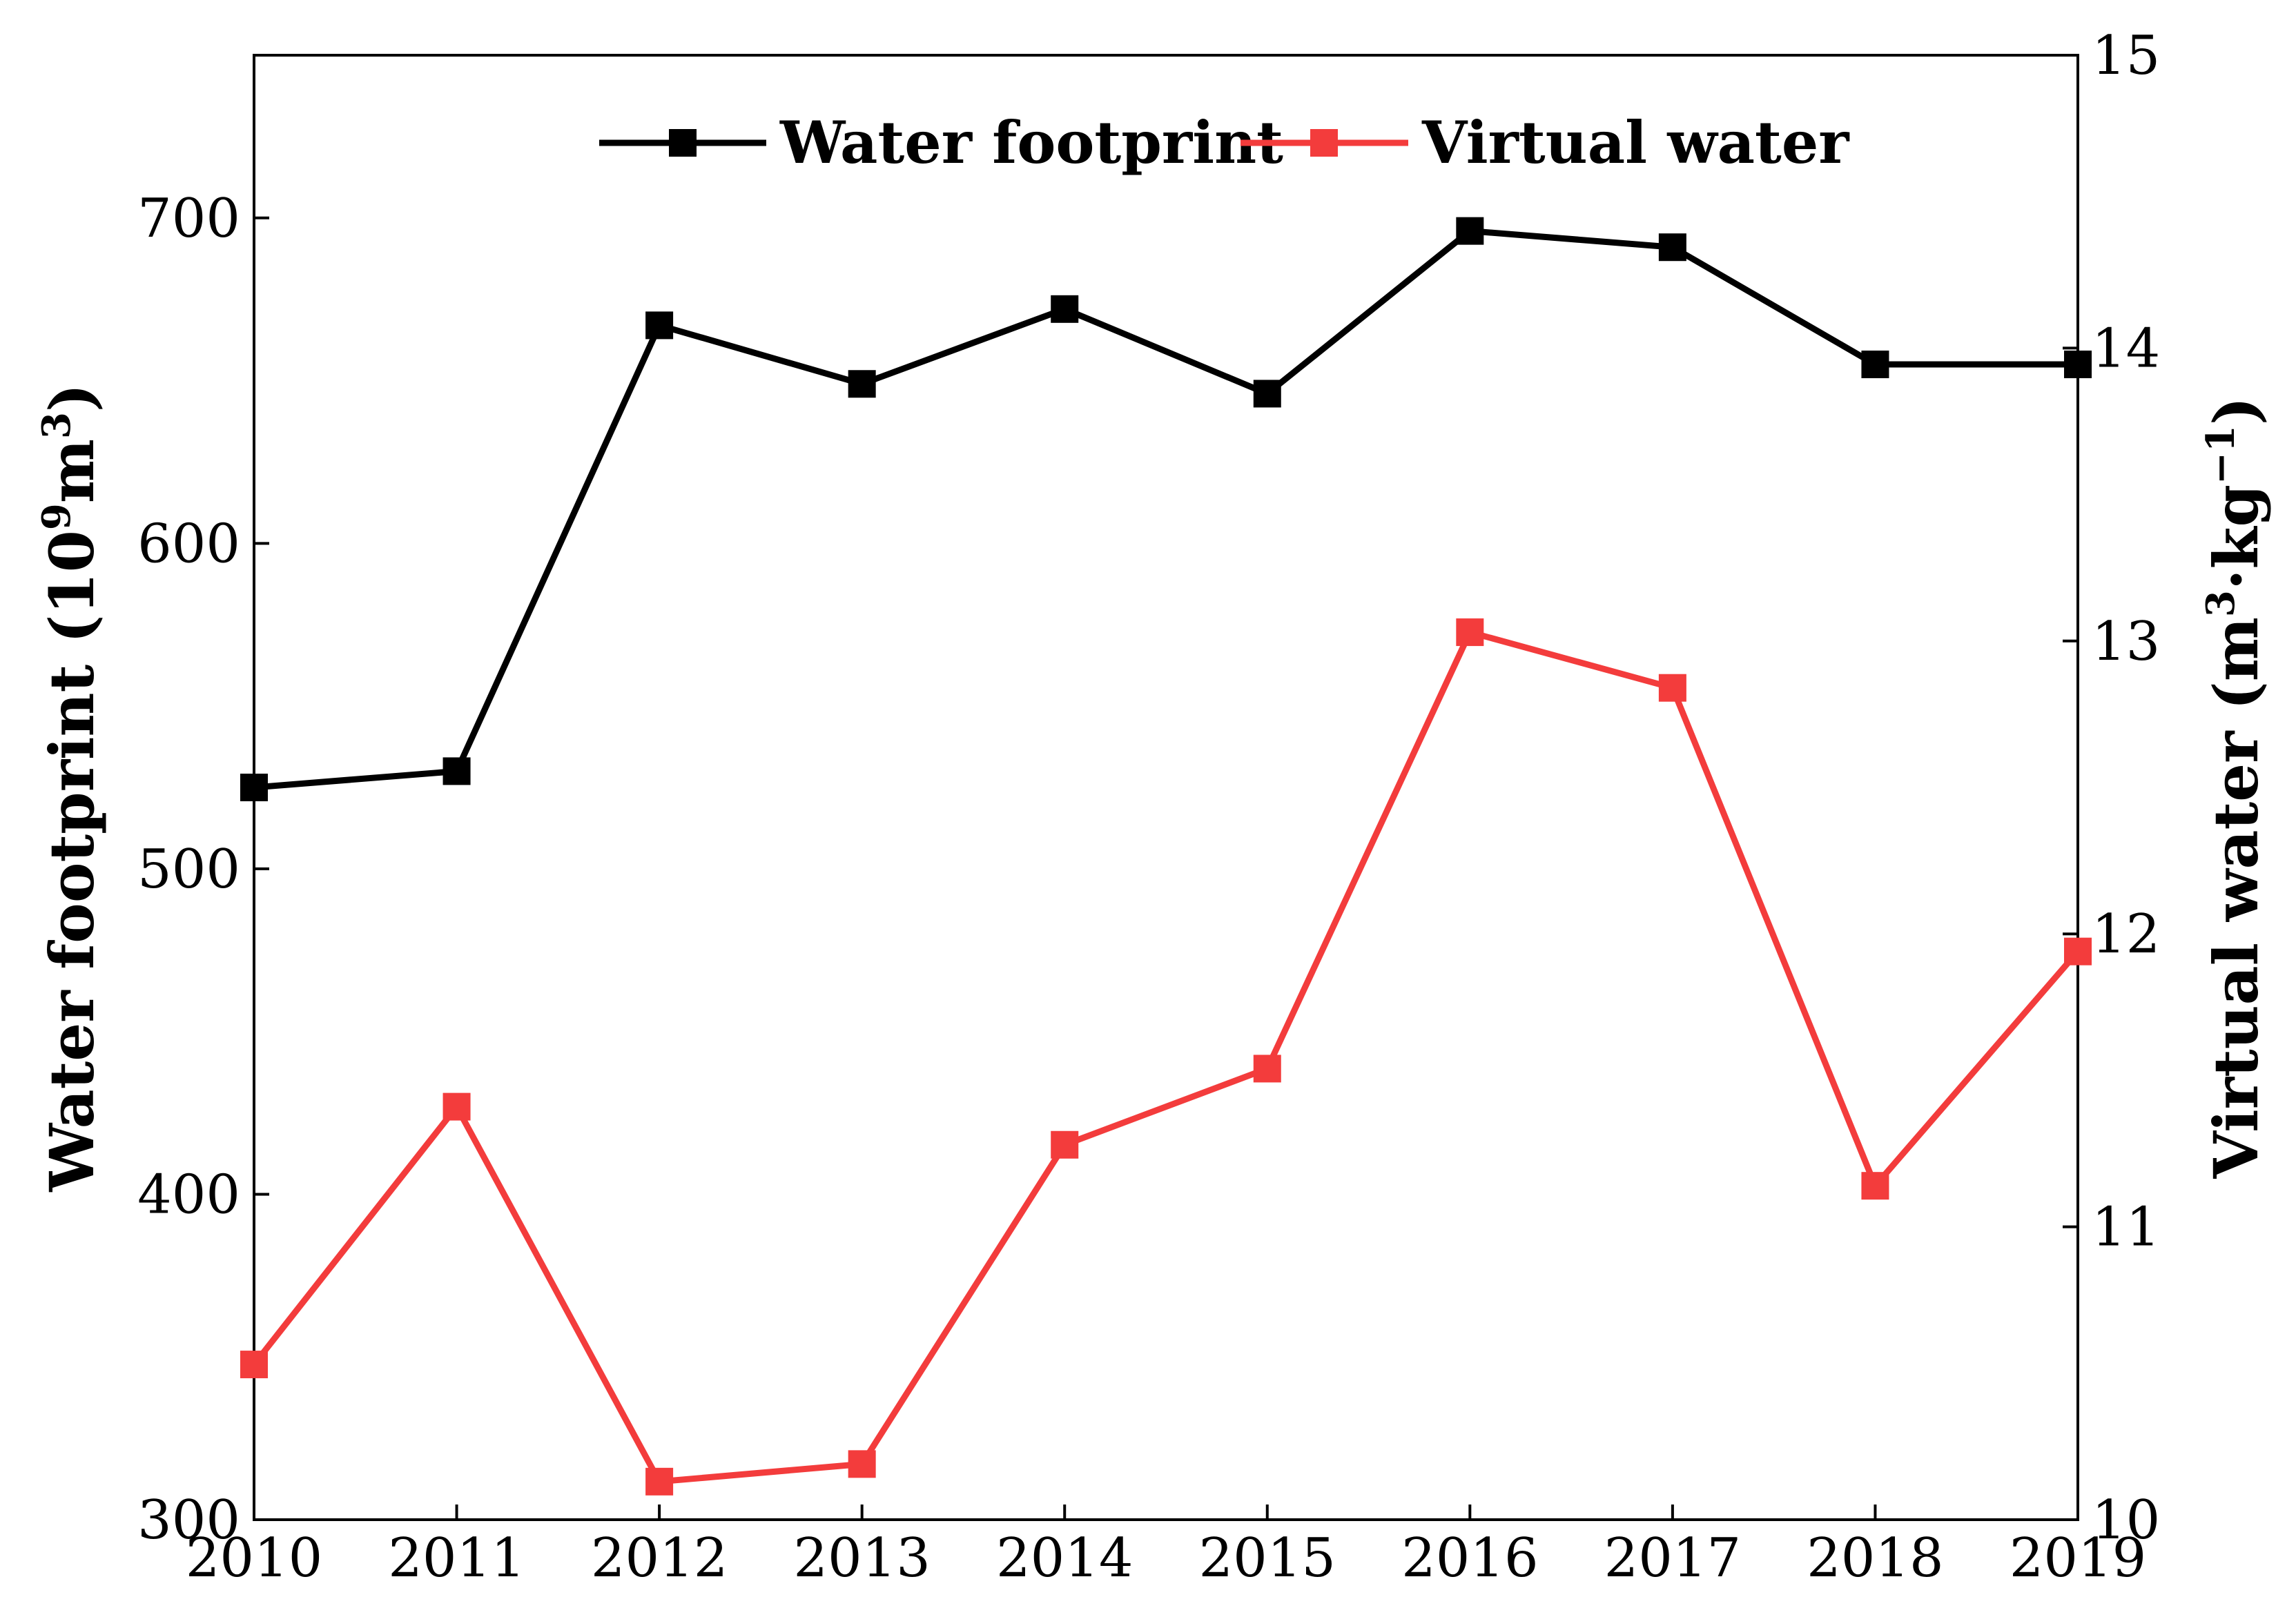  What do you see at coordinates (56, 425) in the screenshot?
I see `left-axis-title-sup2: 3` at bounding box center [56, 425].